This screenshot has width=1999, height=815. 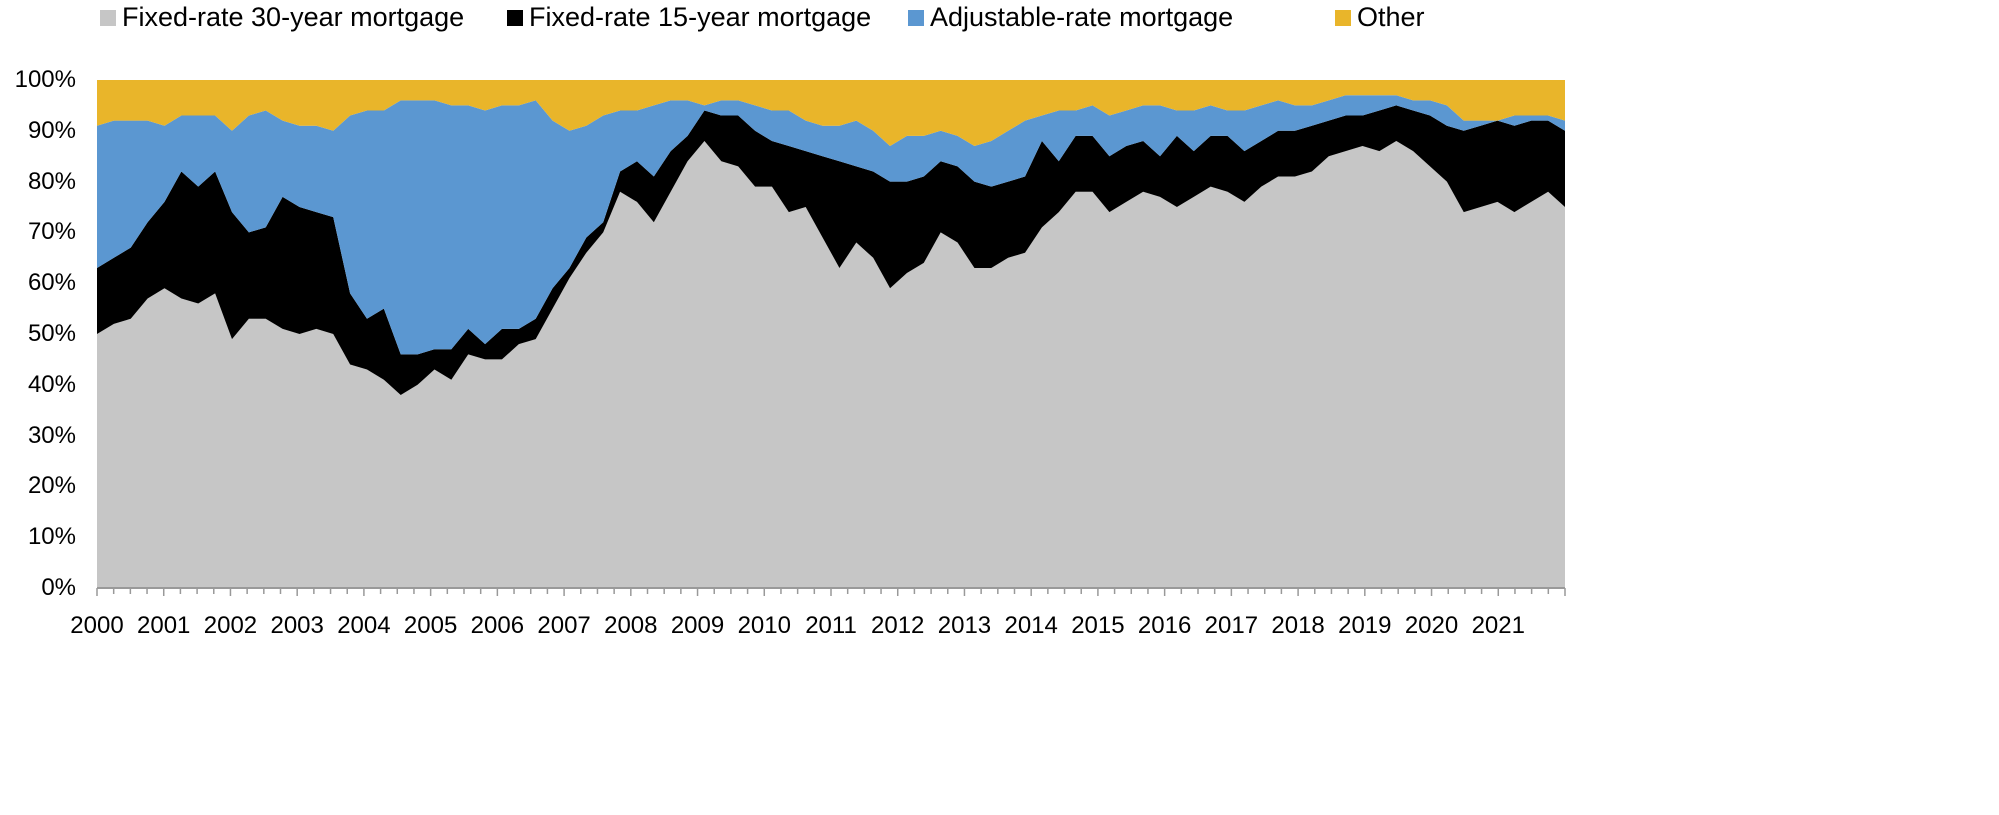 What do you see at coordinates (51, 181) in the screenshot?
I see `y-tick-label: 80%` at bounding box center [51, 181].